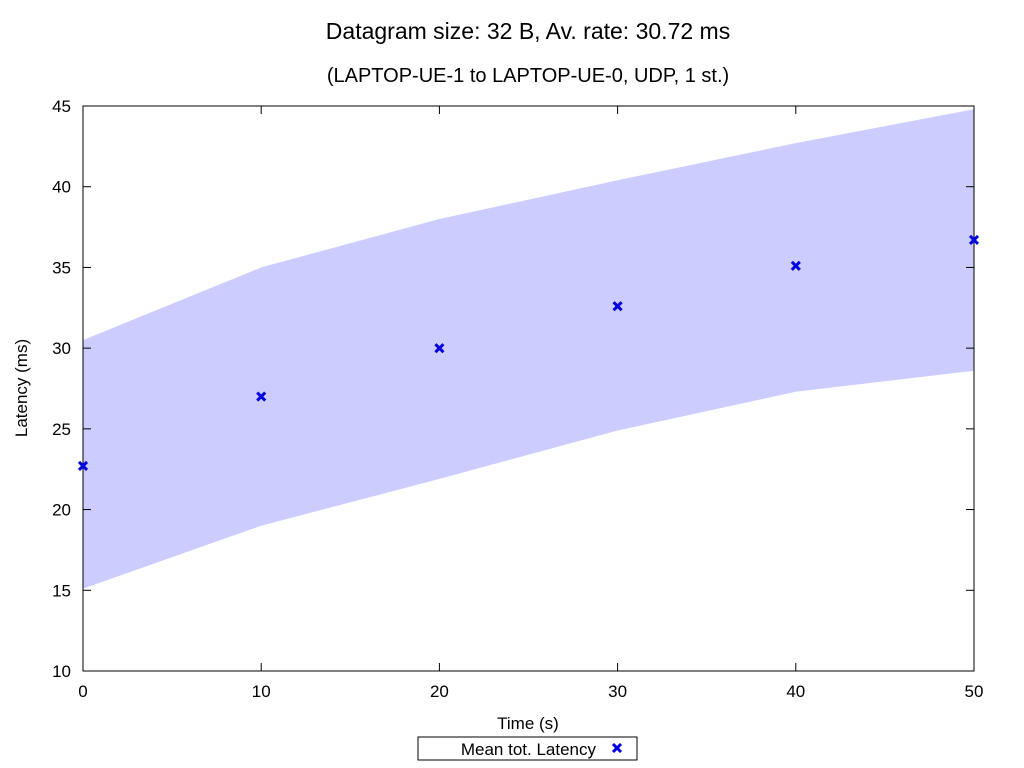 The image size is (1024, 768). Describe the element at coordinates (528, 723) in the screenshot. I see `x-axis-label: Time (s)` at that location.